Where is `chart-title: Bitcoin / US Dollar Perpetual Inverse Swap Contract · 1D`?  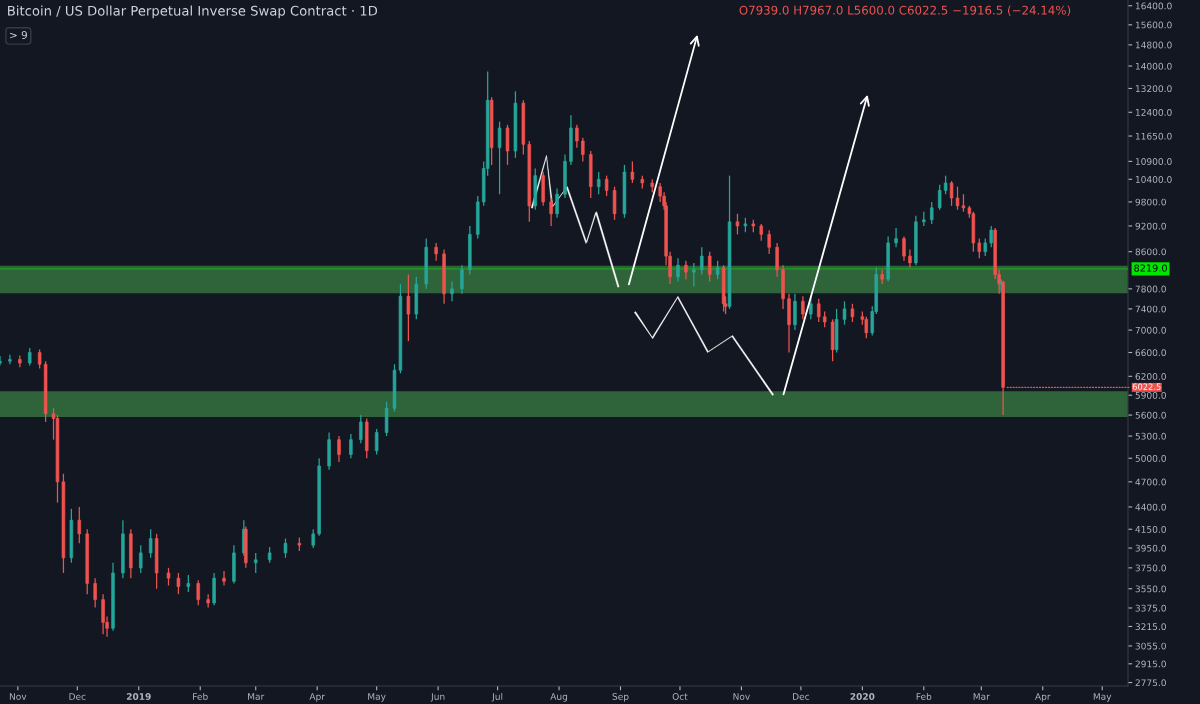 chart-title: Bitcoin / US Dollar Perpetual Inverse Swap Contract · 1D is located at coordinates (193, 12).